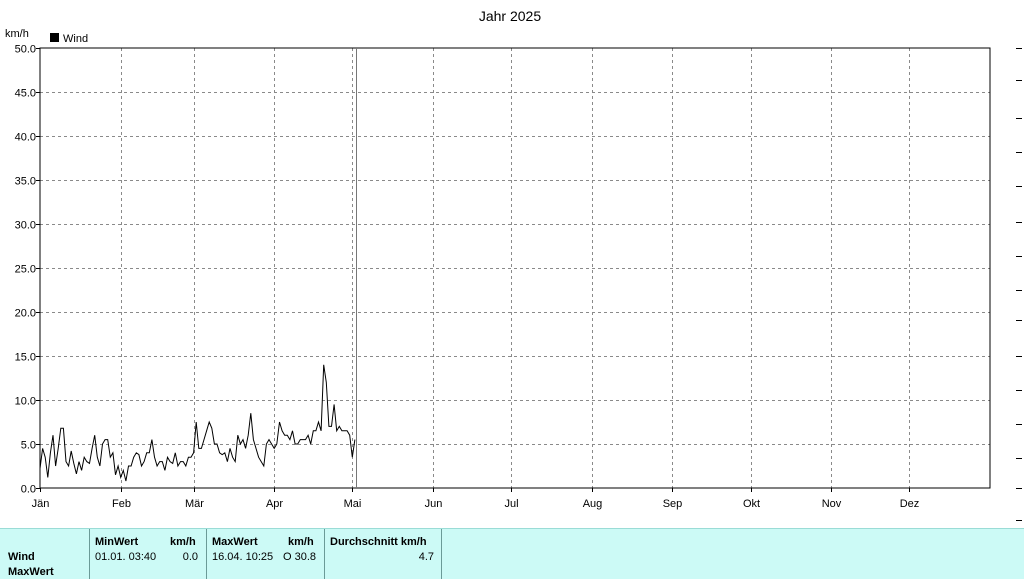  Describe the element at coordinates (593, 504) in the screenshot. I see `x-tick-label: Aug` at that location.